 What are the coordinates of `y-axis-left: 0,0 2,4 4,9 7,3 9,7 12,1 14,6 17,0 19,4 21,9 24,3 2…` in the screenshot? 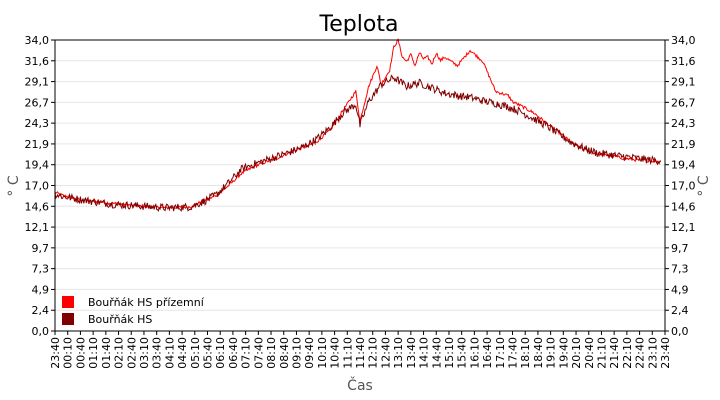 It's located at (40, 186).